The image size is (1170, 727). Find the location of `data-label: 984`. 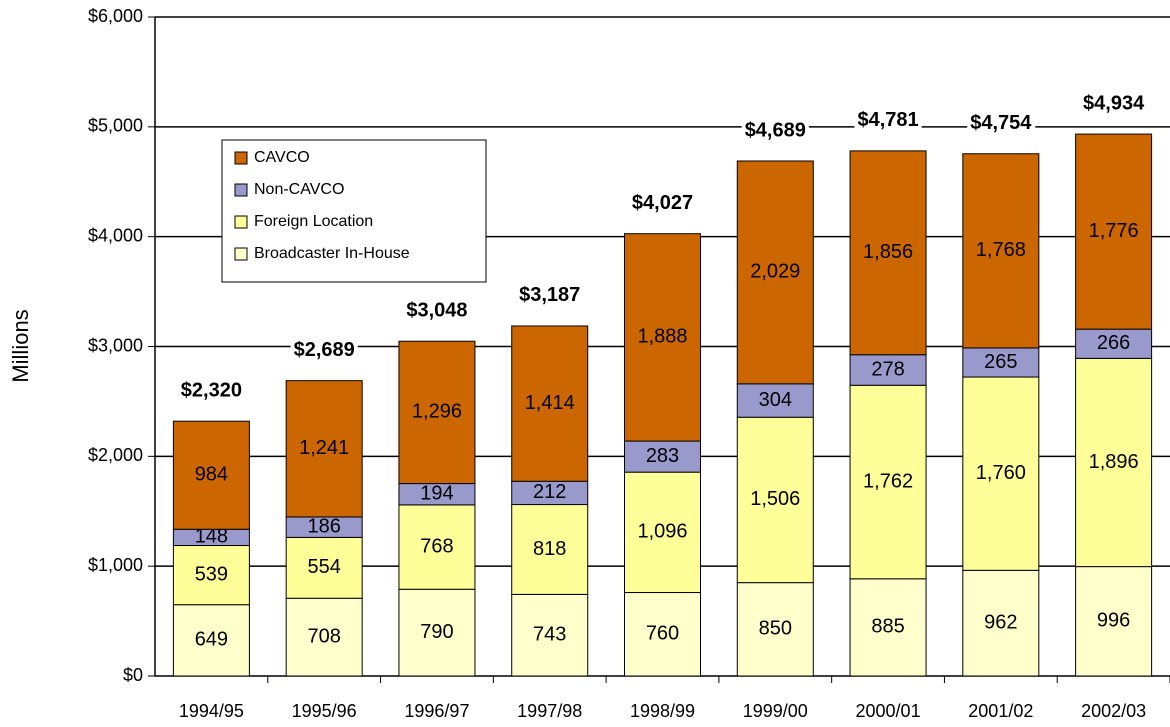

data-label: 984 is located at coordinates (211, 475).